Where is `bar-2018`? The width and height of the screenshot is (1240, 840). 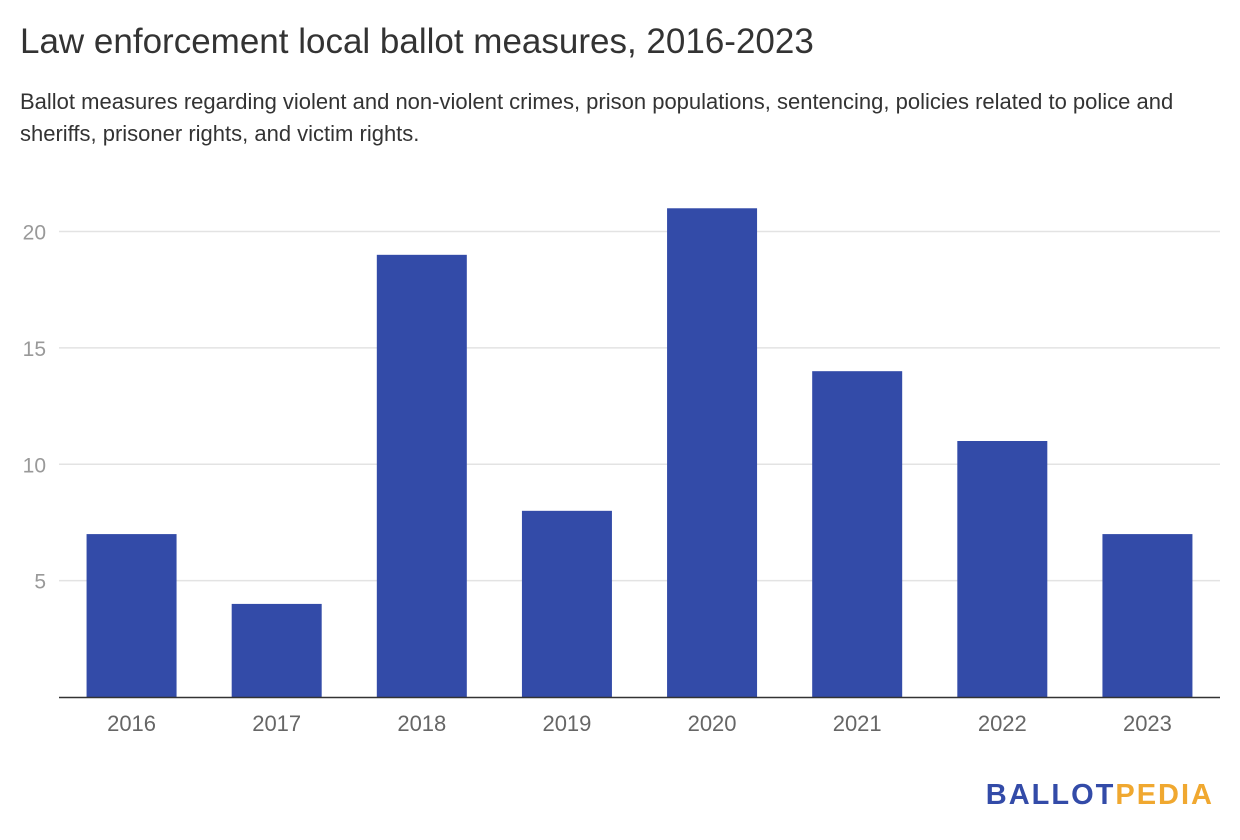
bar-2018 is located at coordinates (421, 475).